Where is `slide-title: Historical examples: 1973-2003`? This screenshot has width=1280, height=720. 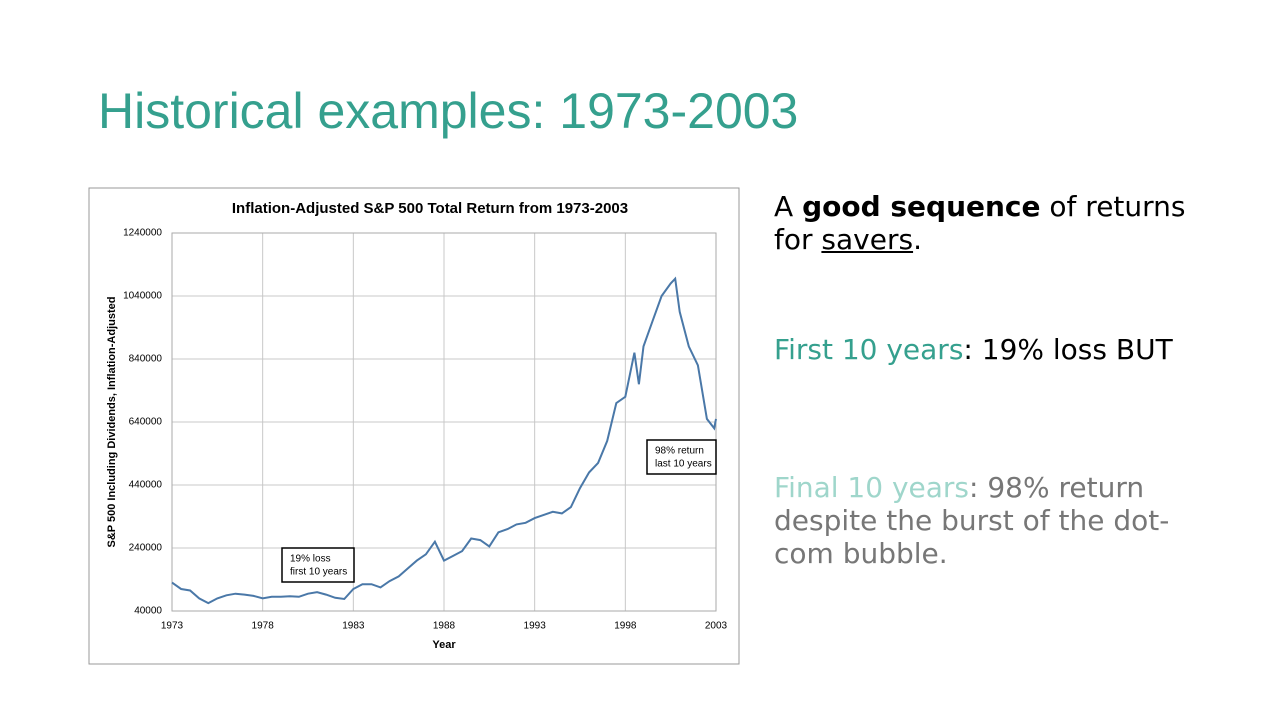 slide-title: Historical examples: 1973-2003 is located at coordinates (448, 111).